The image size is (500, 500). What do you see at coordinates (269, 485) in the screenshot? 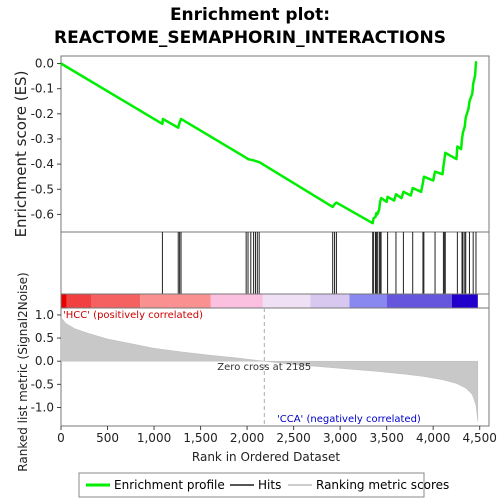
I see `legend-label-hits: Hits` at bounding box center [269, 485].